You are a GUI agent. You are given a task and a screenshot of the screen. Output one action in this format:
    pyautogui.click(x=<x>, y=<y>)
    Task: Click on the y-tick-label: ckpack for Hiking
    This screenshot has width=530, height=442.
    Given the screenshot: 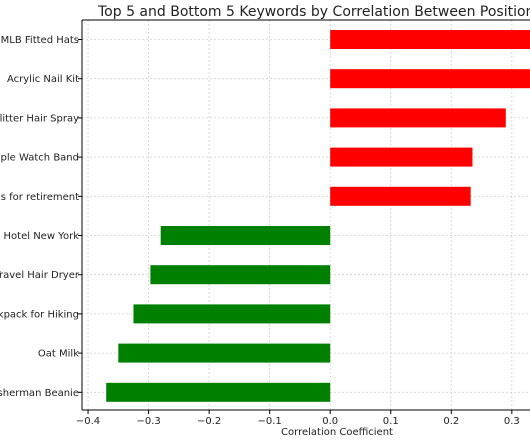 What is the action you would take?
    pyautogui.click(x=39, y=314)
    